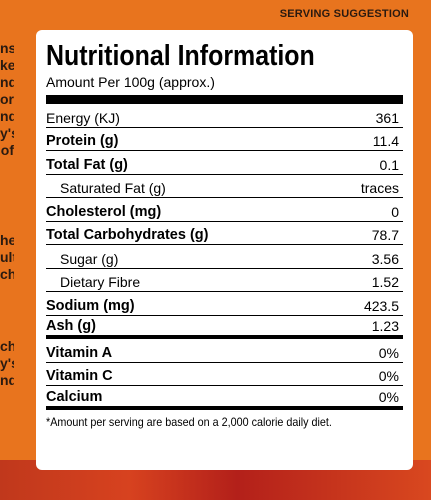 This screenshot has height=500, width=431. Describe the element at coordinates (389, 164) in the screenshot. I see `nutrient-value: 0.1` at that location.